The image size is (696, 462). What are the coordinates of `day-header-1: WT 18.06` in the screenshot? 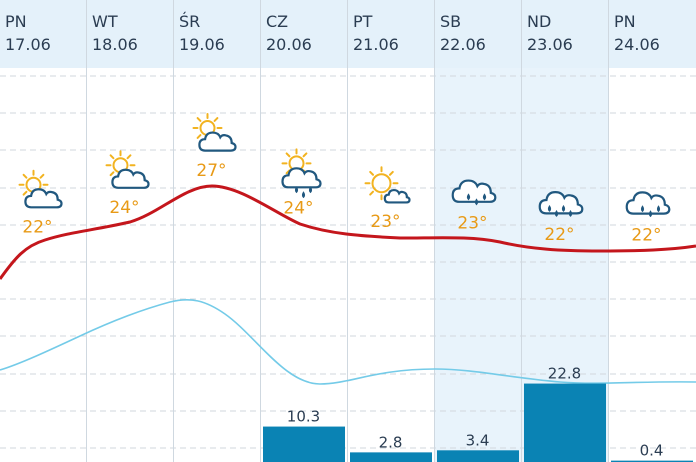 It's located at (115, 33).